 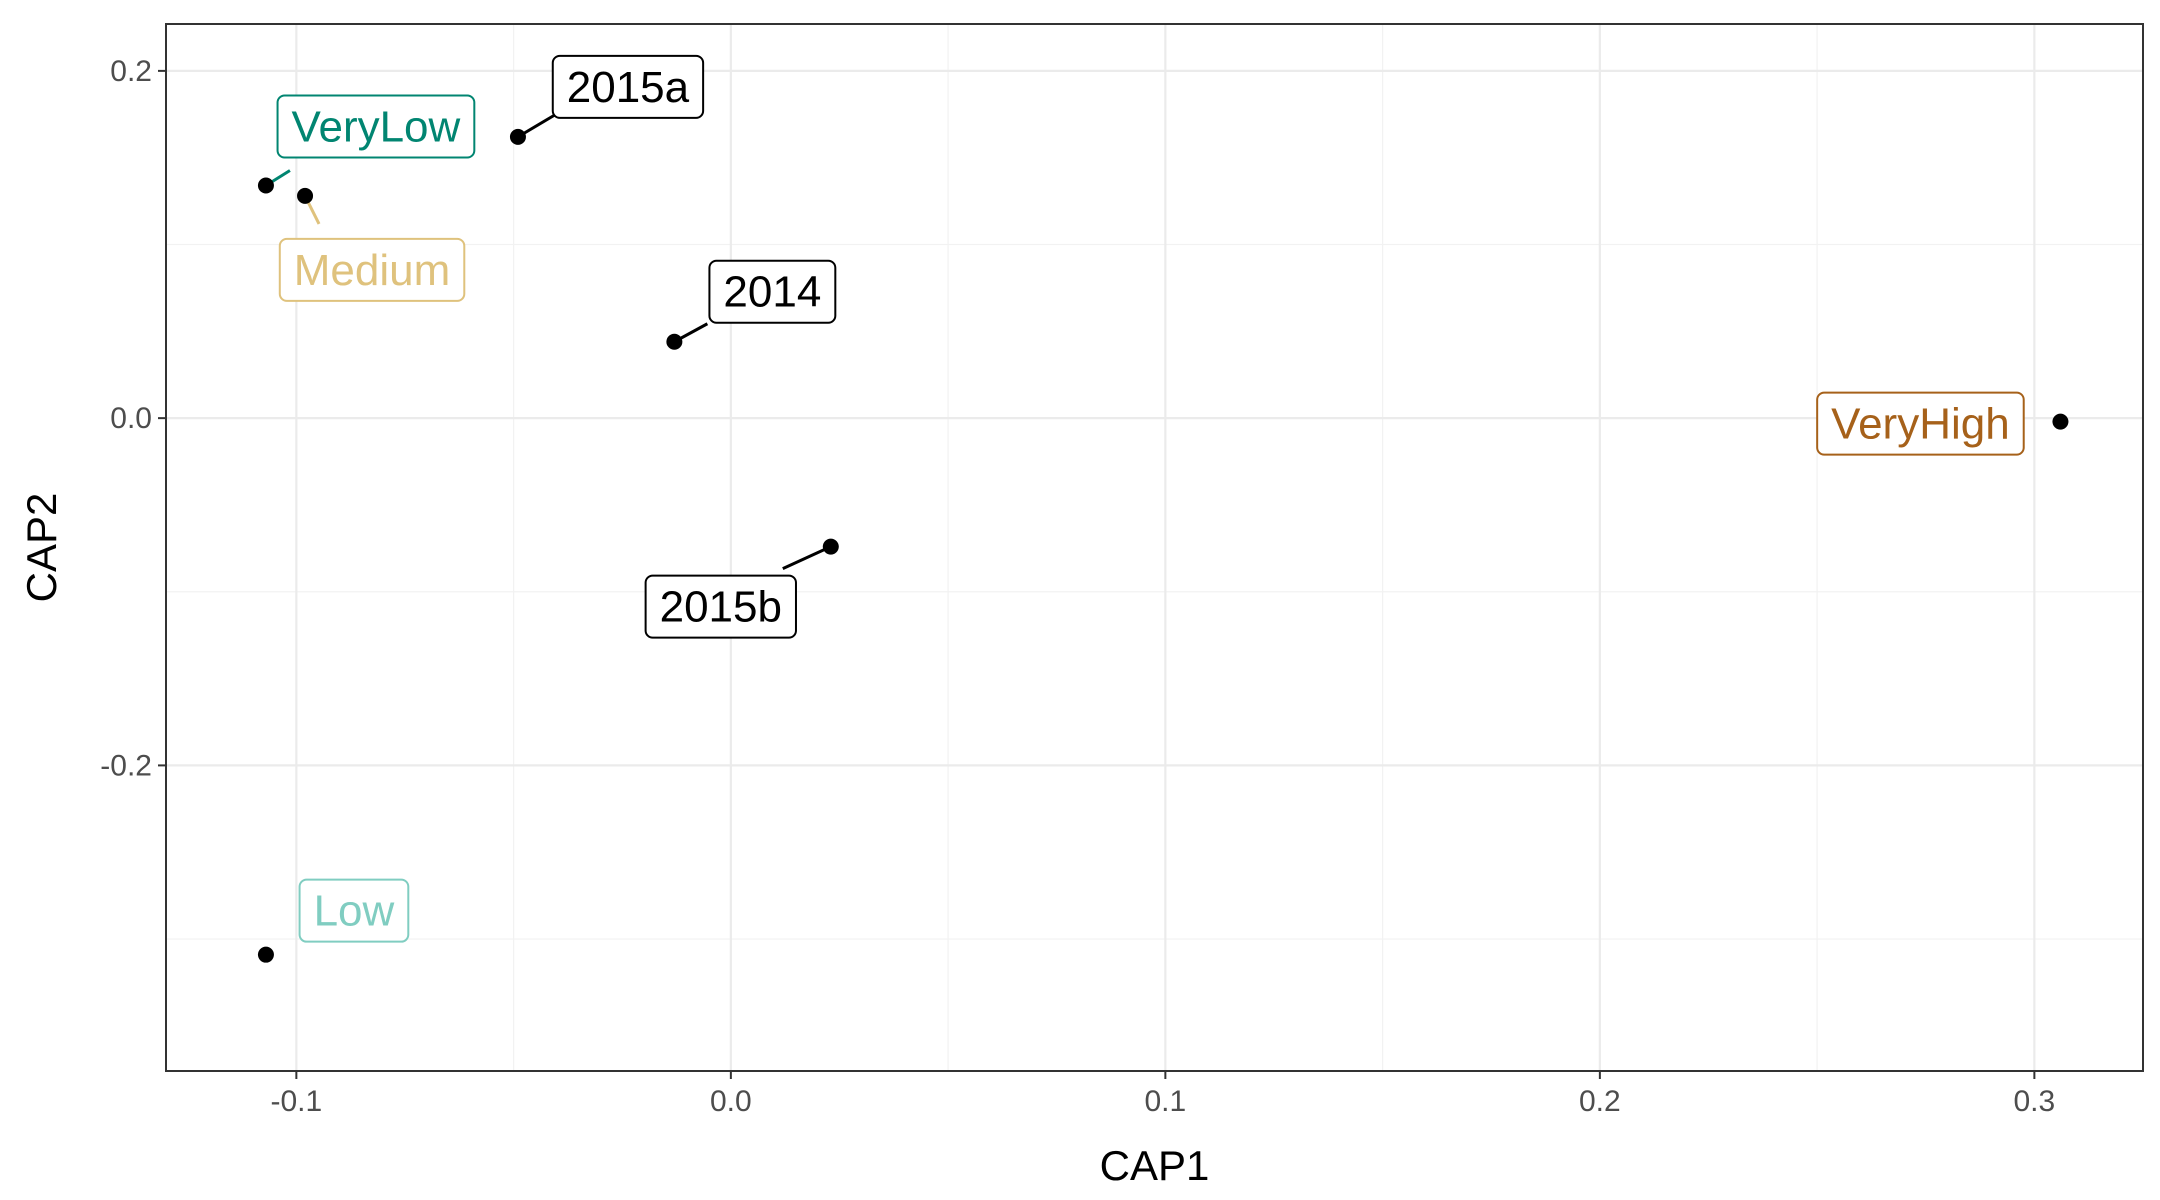 What do you see at coordinates (131, 71) in the screenshot?
I see `y-tick-label: 0.2` at bounding box center [131, 71].